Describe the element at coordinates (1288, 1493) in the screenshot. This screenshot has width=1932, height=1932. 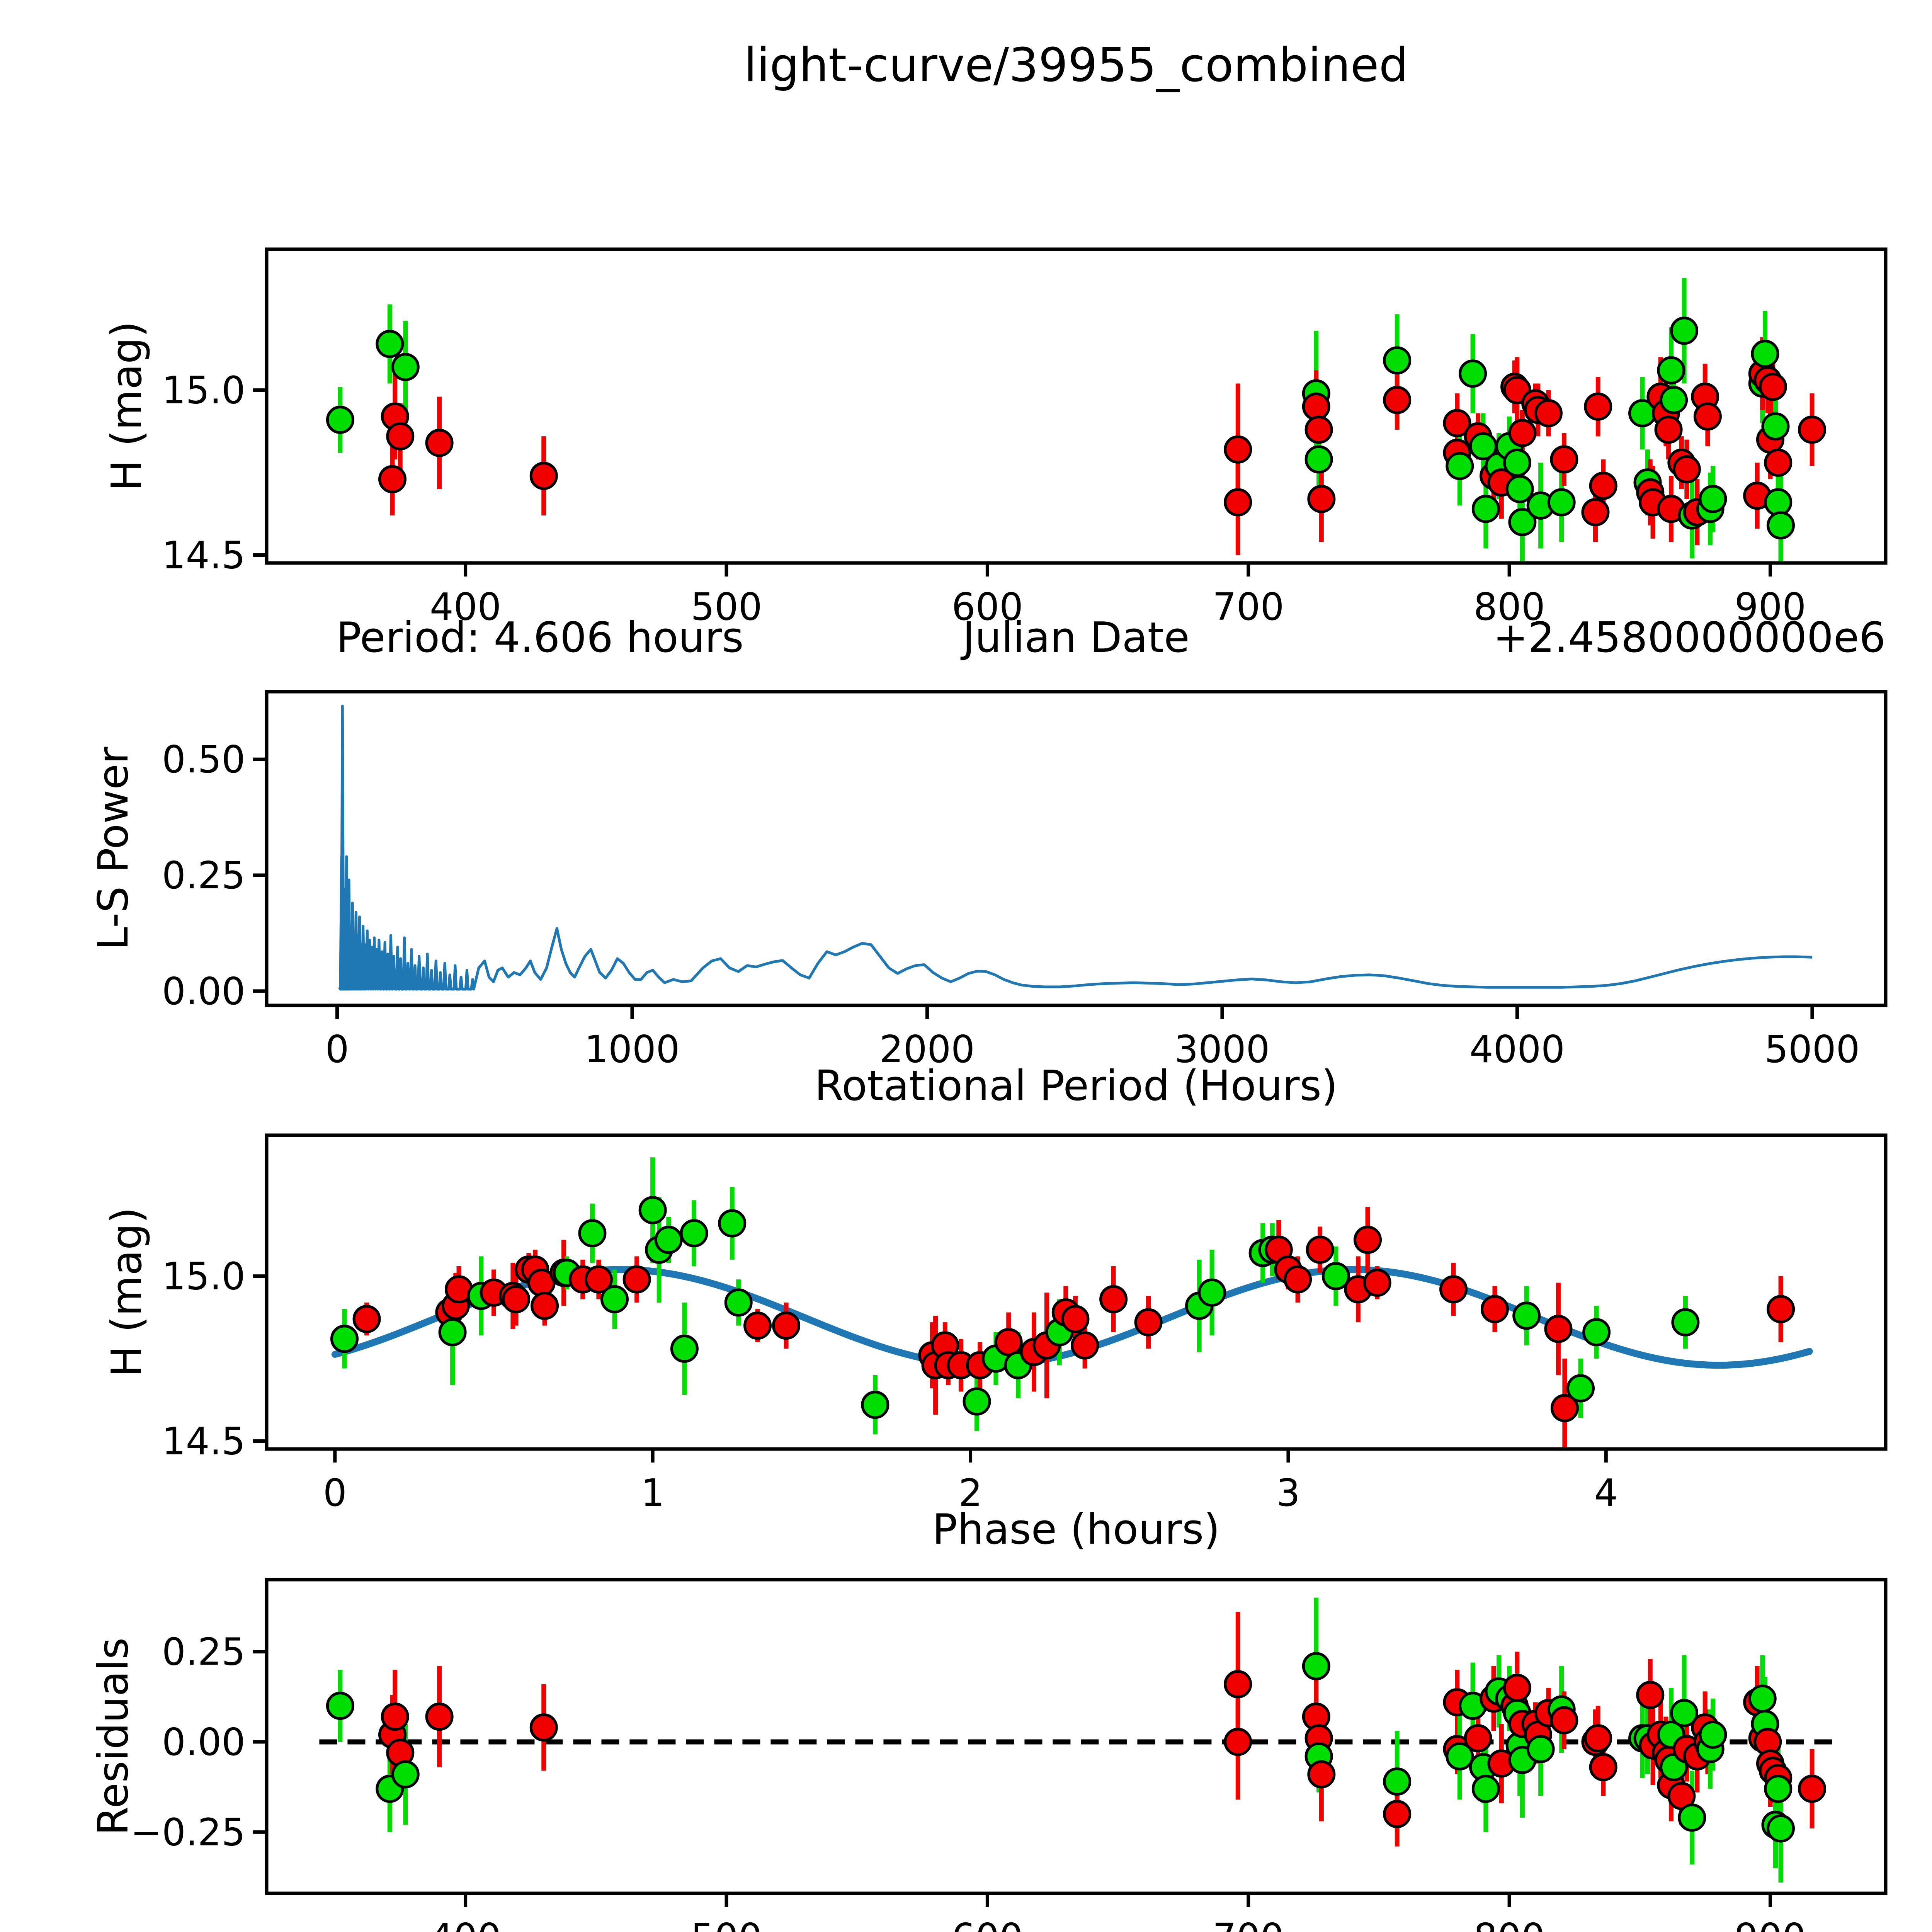
I see `x-tick-label: 3` at that location.